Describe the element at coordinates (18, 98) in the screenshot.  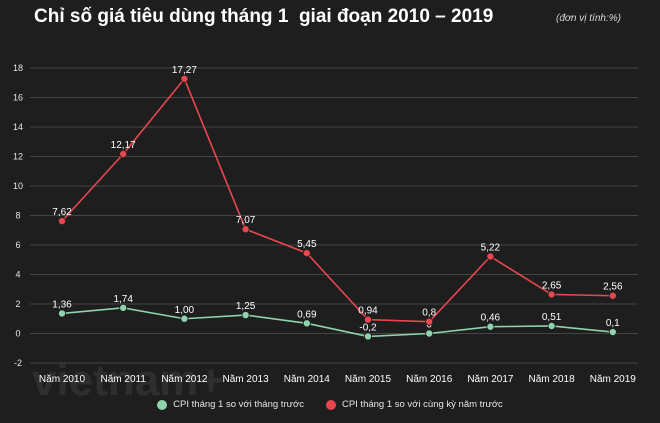
I see `y-tick-label: 16` at that location.